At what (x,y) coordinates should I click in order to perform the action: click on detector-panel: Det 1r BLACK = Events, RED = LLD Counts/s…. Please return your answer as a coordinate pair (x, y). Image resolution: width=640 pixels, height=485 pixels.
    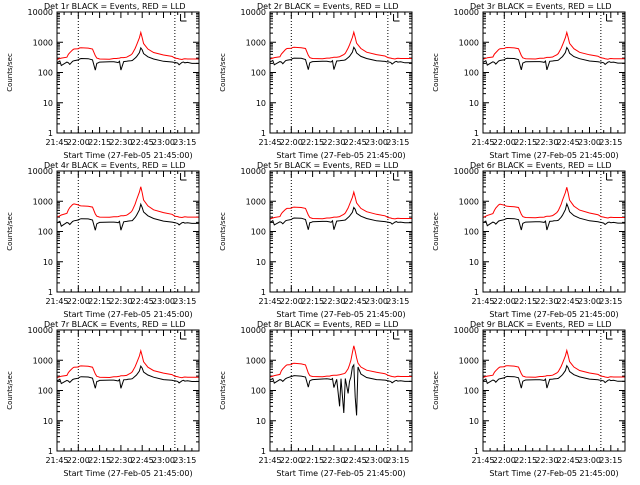
    Looking at the image, I should click on (103, 81).